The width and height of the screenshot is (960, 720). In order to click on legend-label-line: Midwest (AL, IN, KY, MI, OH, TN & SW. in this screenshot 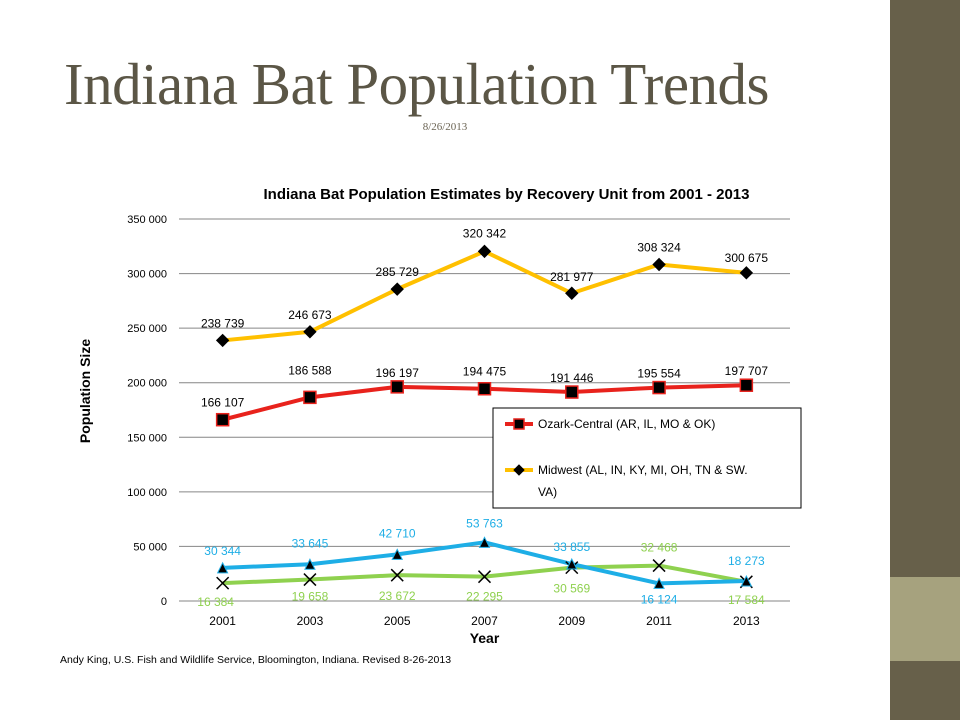, I will do `click(643, 470)`.